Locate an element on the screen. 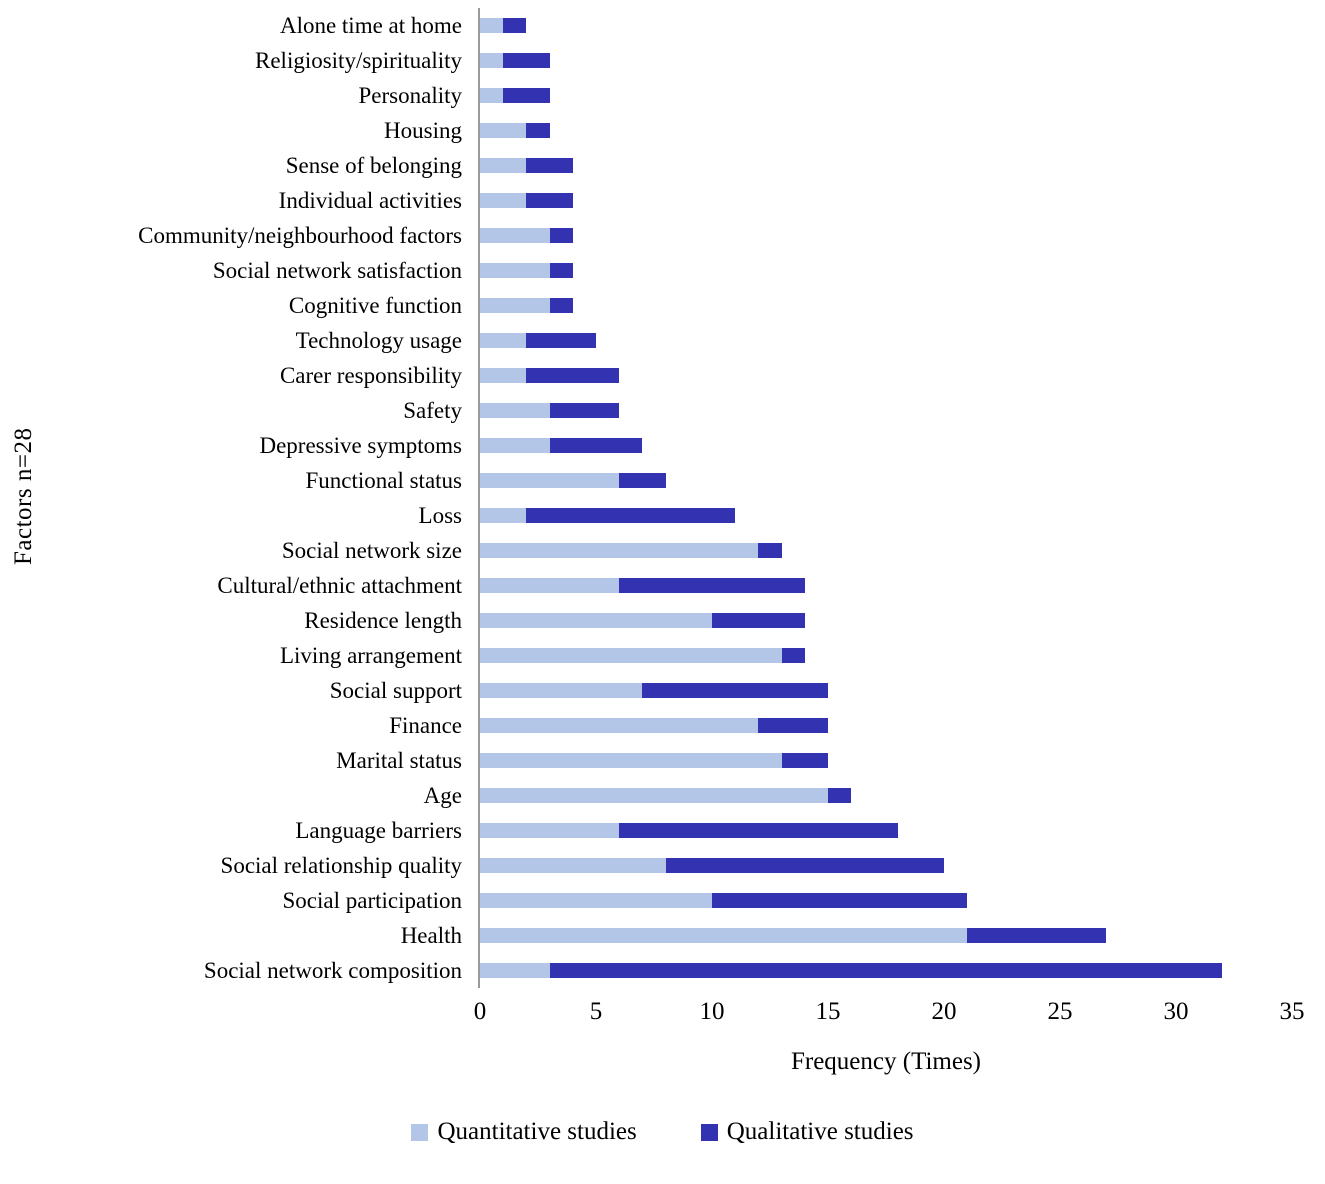 Image resolution: width=1325 pixels, height=1184 pixels. chart-row: Community/neighbourhood factors is located at coordinates (662, 235).